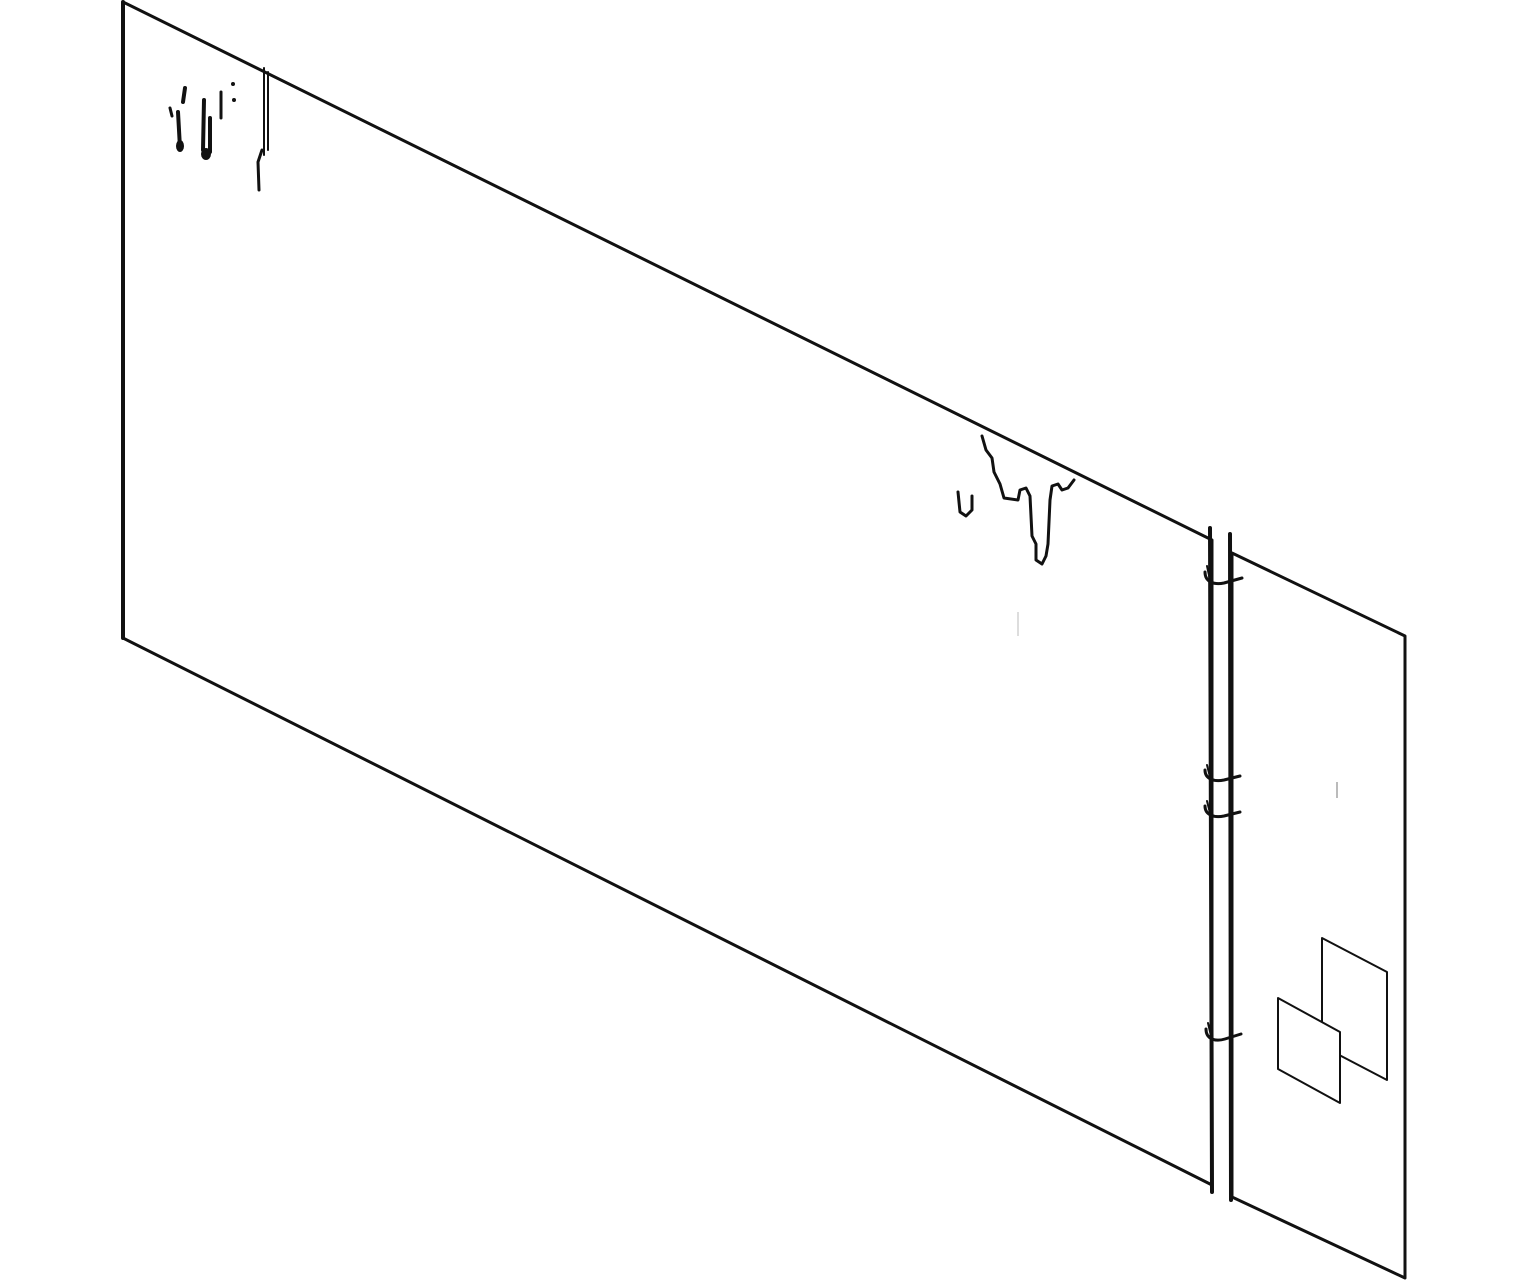 This screenshot has width=1536, height=1280. Describe the element at coordinates (1318, 915) in the screenshot. I see `end-wall-panel` at that location.